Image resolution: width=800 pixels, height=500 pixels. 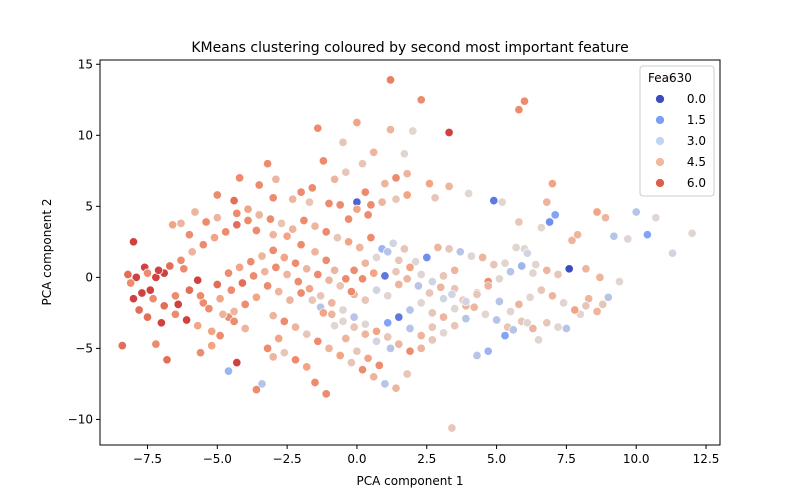 What do you see at coordinates (696, 120) in the screenshot?
I see `legend-label: 1.5` at bounding box center [696, 120].